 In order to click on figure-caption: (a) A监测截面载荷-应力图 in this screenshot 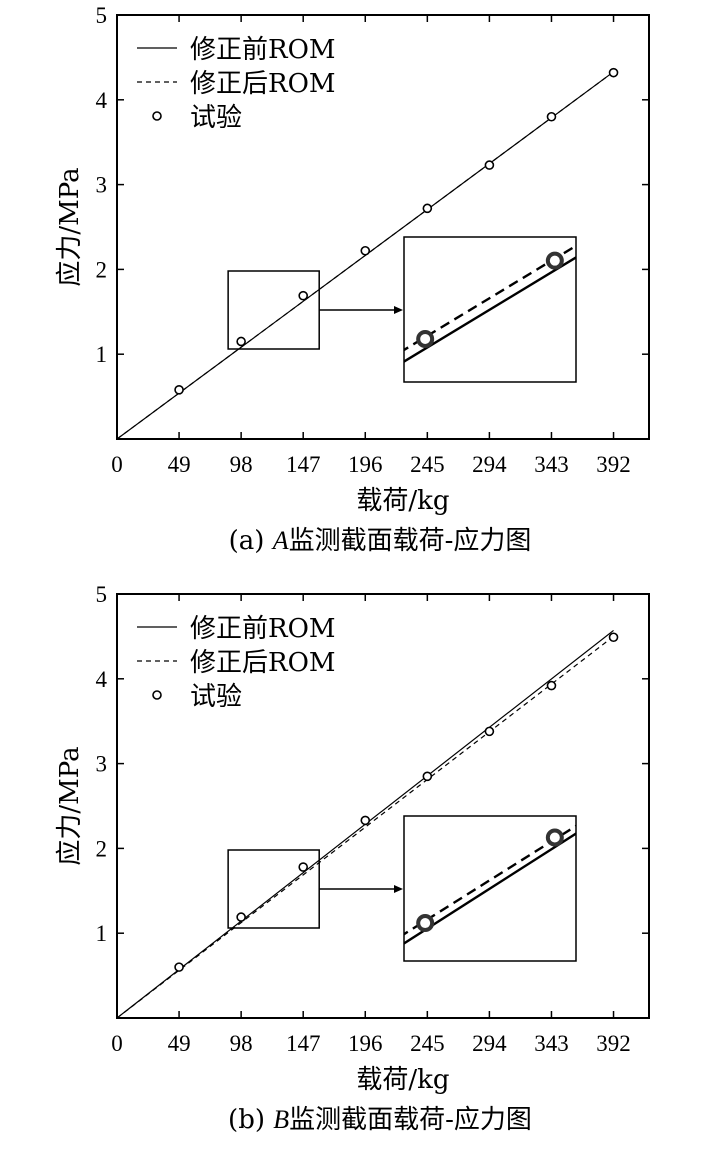, I will do `click(380, 541)`.